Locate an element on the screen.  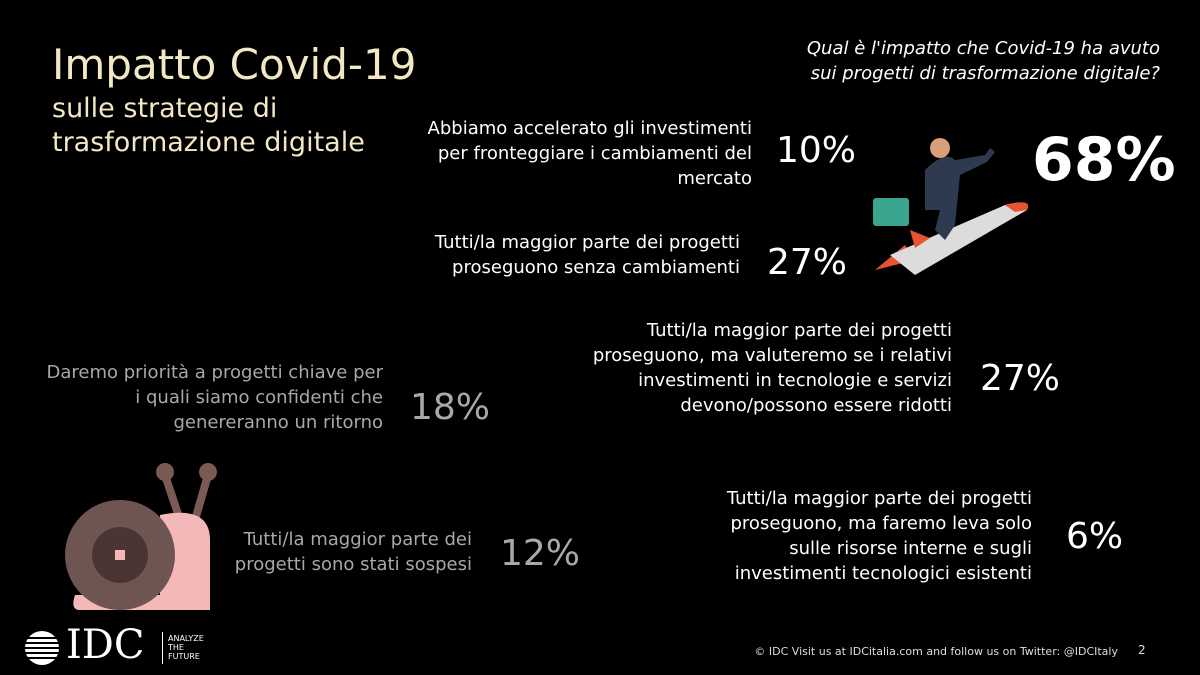
tagline-line: FUTURE is located at coordinates (184, 656).